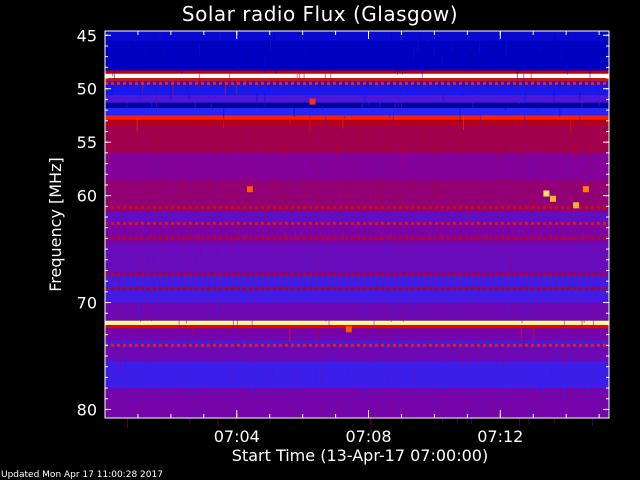 This screenshot has height=480, width=640. I want to click on x-tick-label: 07:04, so click(237, 436).